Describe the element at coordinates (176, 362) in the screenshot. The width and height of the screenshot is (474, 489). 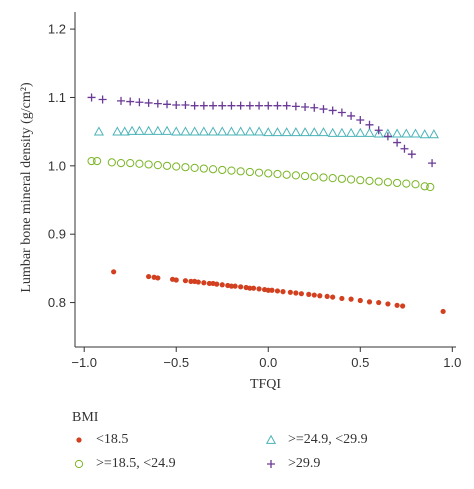
I see `x-tick-label: −0.5` at that location.